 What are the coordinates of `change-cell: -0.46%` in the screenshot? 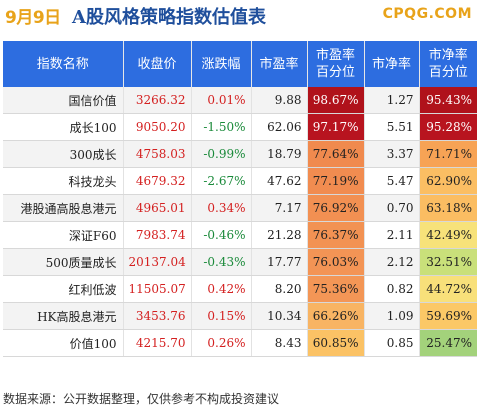 It's located at (221, 235).